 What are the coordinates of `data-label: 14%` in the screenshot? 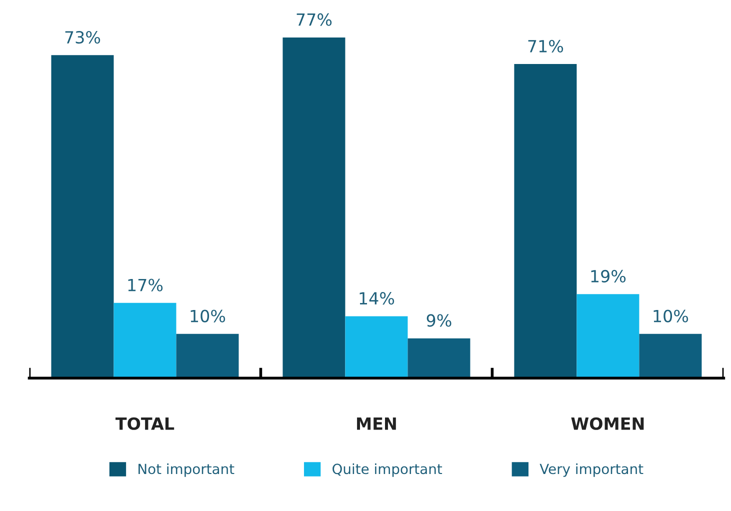 It's located at (377, 298).